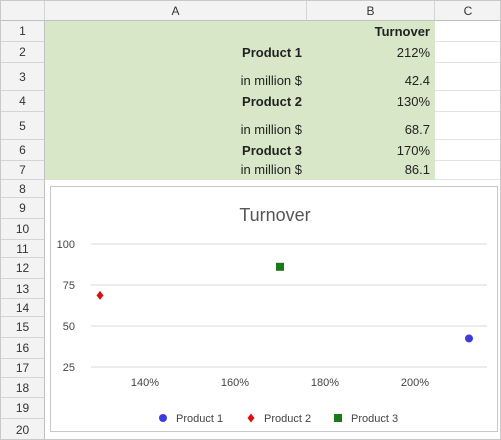 The image size is (501, 440). Describe the element at coordinates (284, 302) in the screenshot. I see `chart-points` at that location.